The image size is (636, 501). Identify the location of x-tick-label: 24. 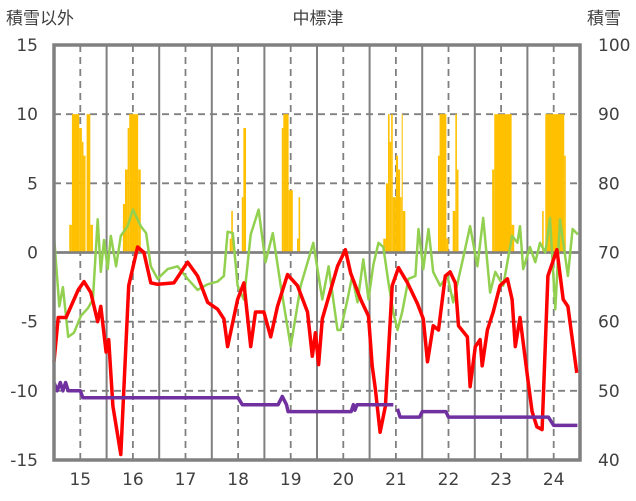
(554, 480).